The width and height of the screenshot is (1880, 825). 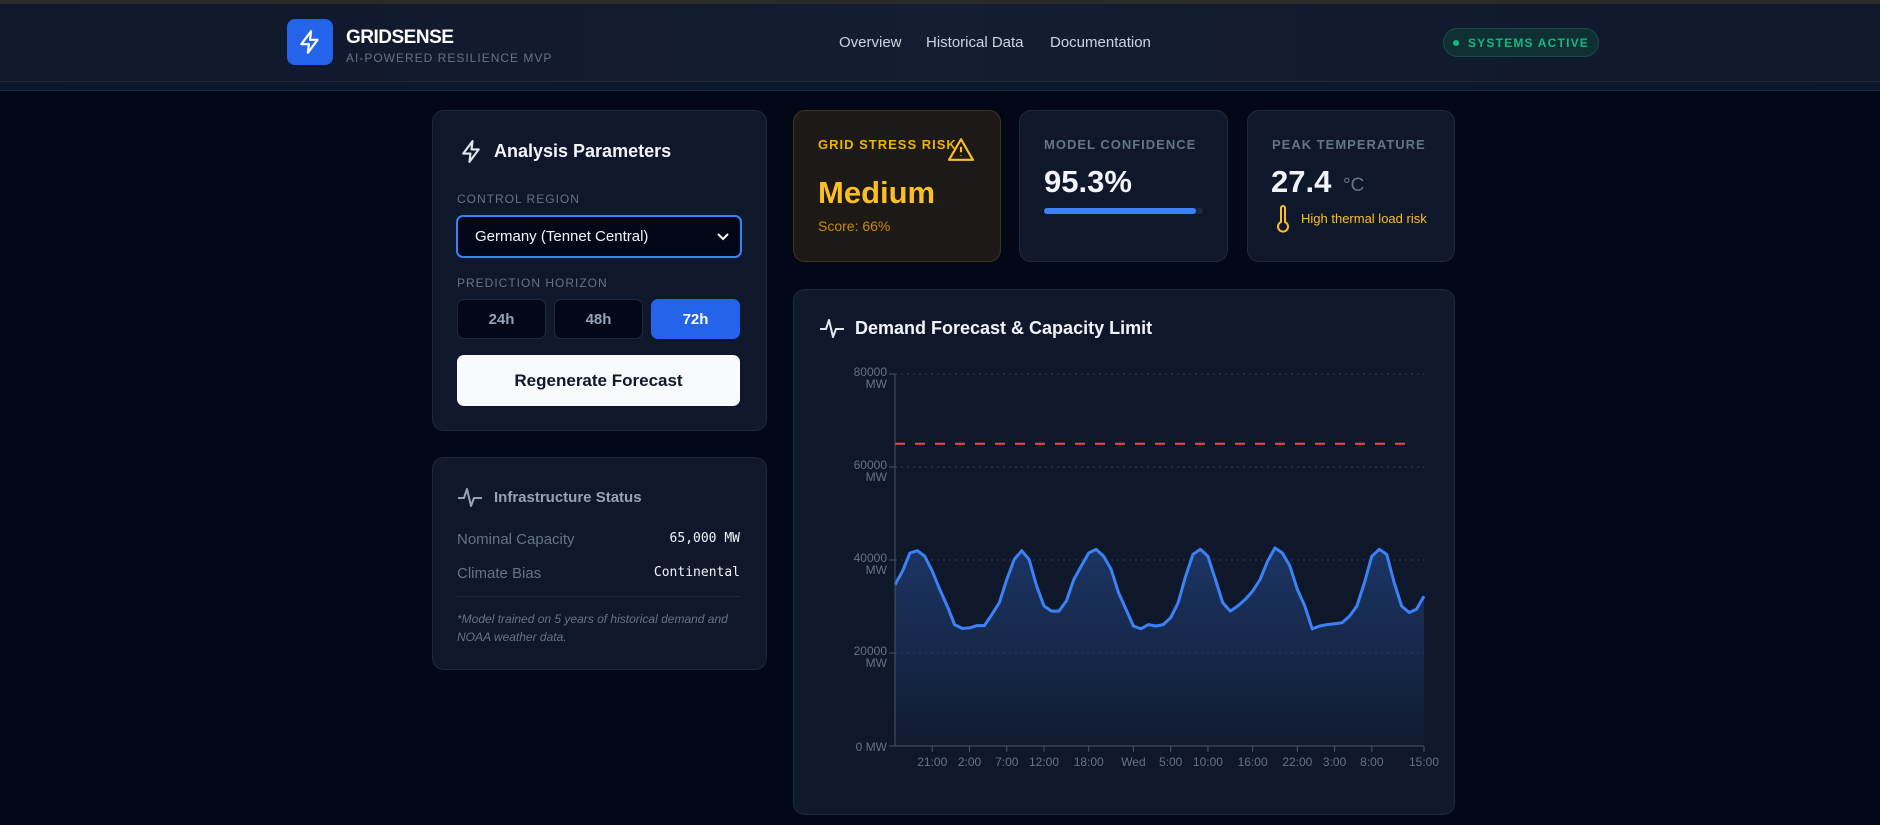 What do you see at coordinates (1301, 181) in the screenshot?
I see `temp-value: 27.4` at bounding box center [1301, 181].